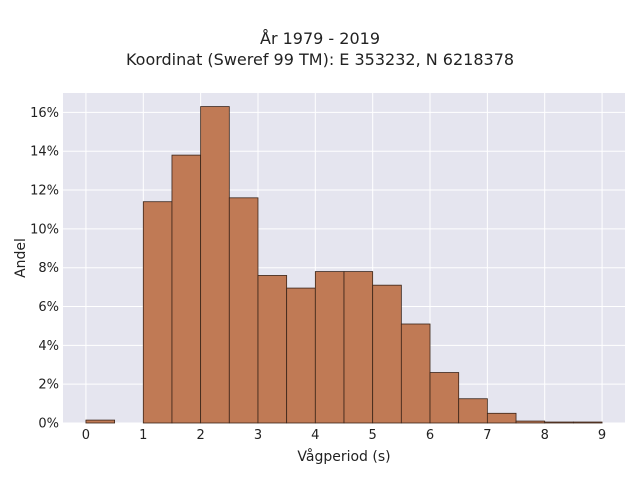  What do you see at coordinates (44, 229) in the screenshot?
I see `y-tick-label: 10%` at bounding box center [44, 229].